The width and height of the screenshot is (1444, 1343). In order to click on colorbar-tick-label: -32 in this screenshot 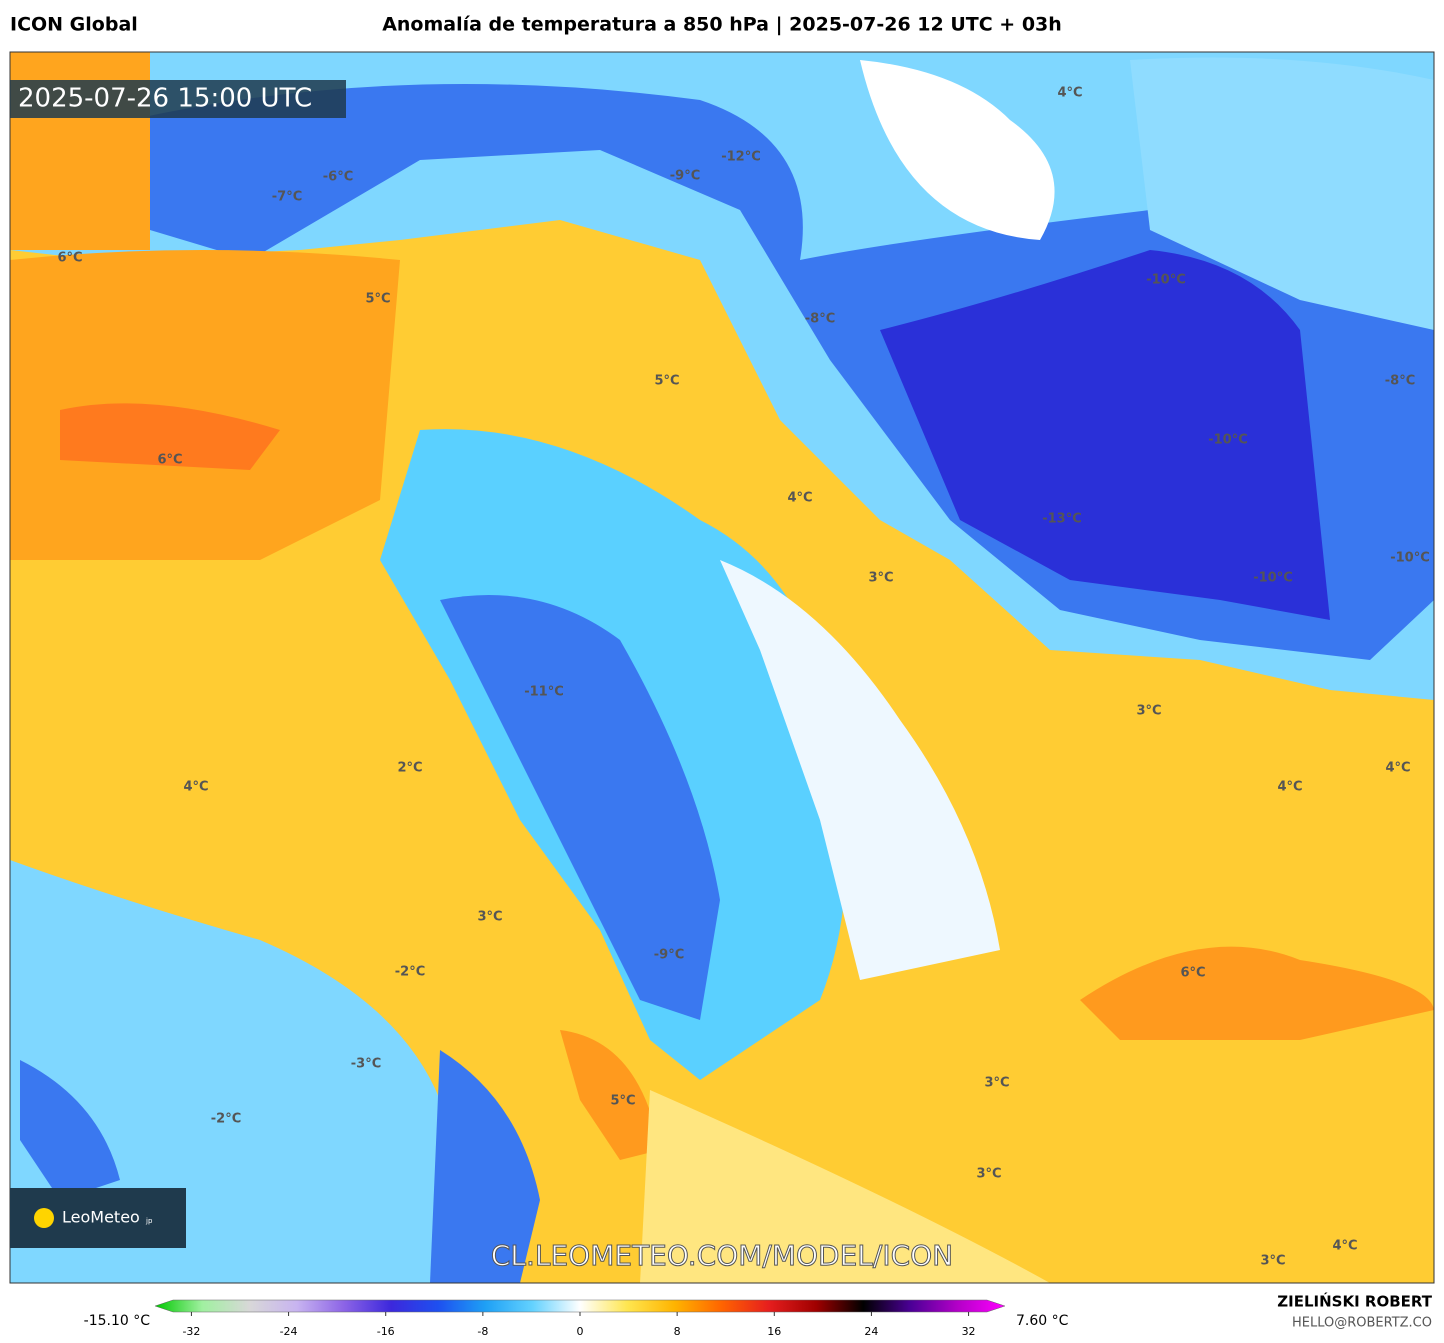, I will do `click(191, 1331)`.